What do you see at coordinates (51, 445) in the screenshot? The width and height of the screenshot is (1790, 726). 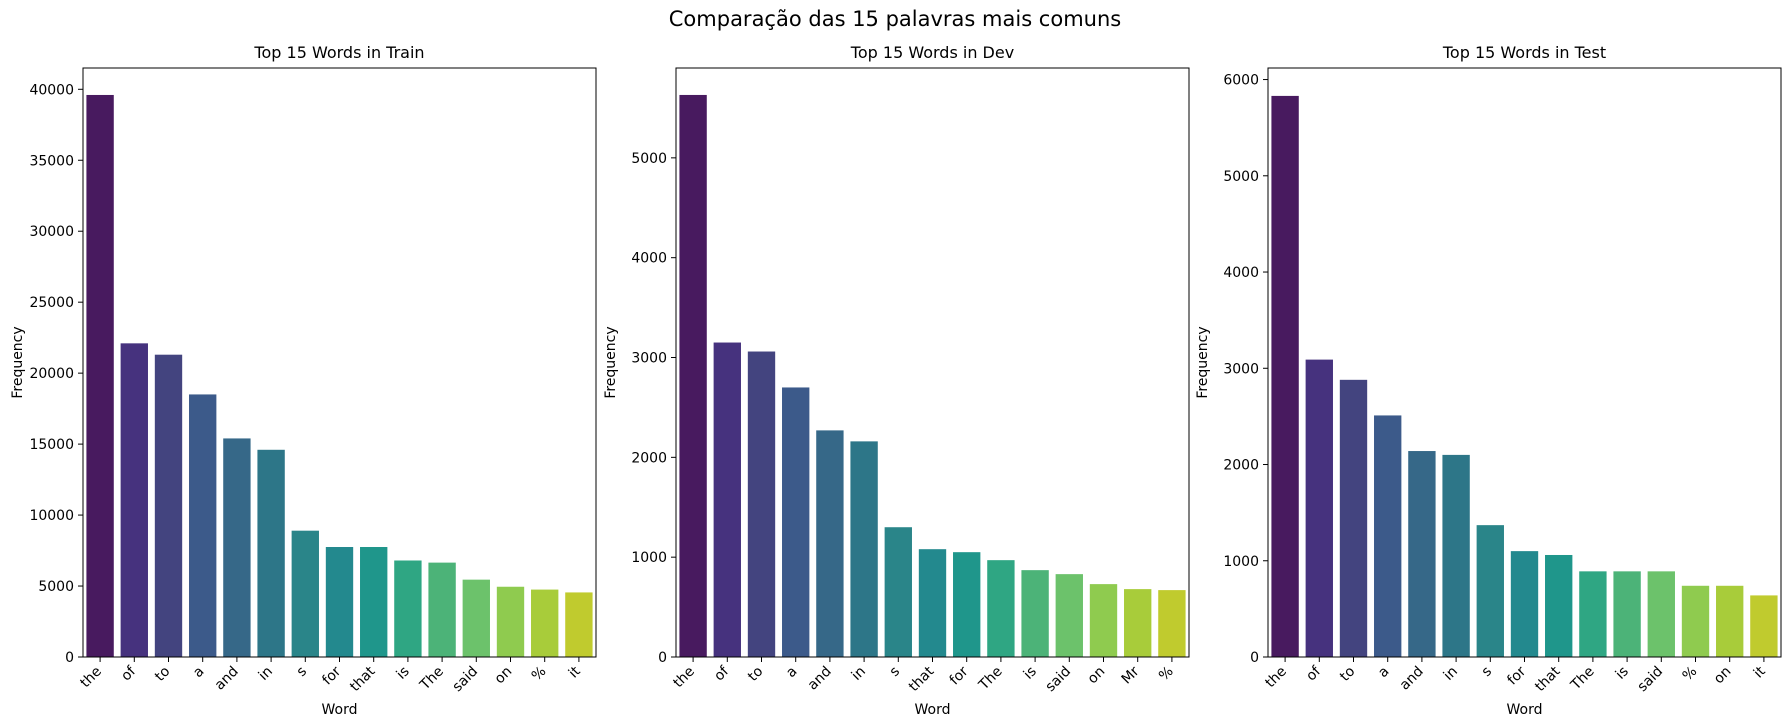 I see `y-tick-label: 15000` at bounding box center [51, 445].